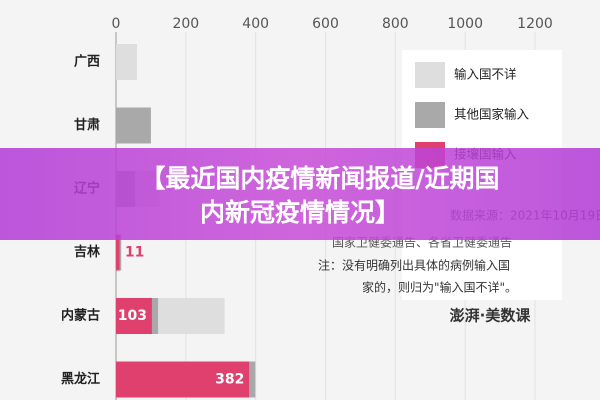  I want to click on legend-label: 输入国不详, so click(485, 74).